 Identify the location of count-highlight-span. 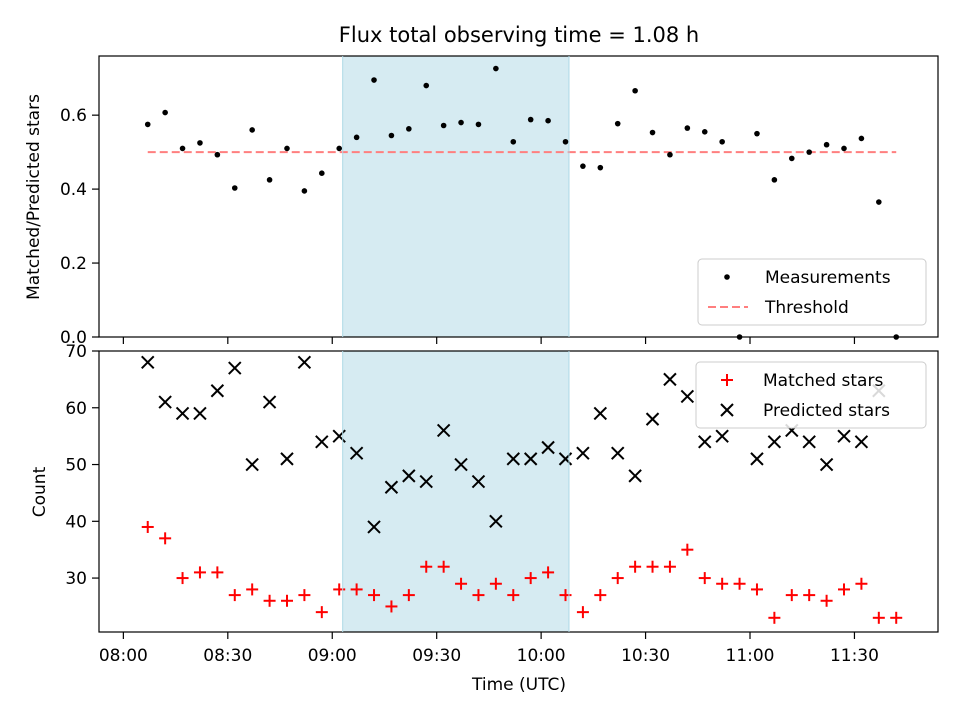
(455, 491).